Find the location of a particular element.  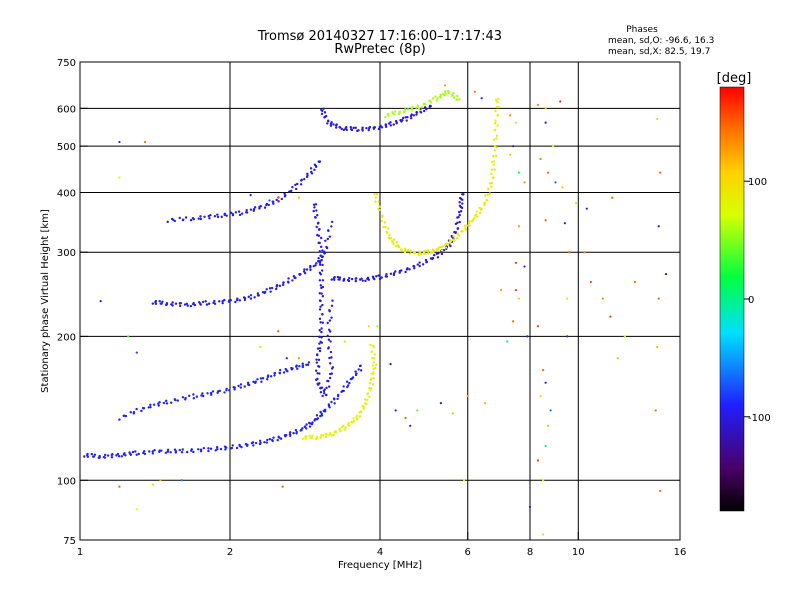

x-tick-label: 16 is located at coordinates (680, 552).